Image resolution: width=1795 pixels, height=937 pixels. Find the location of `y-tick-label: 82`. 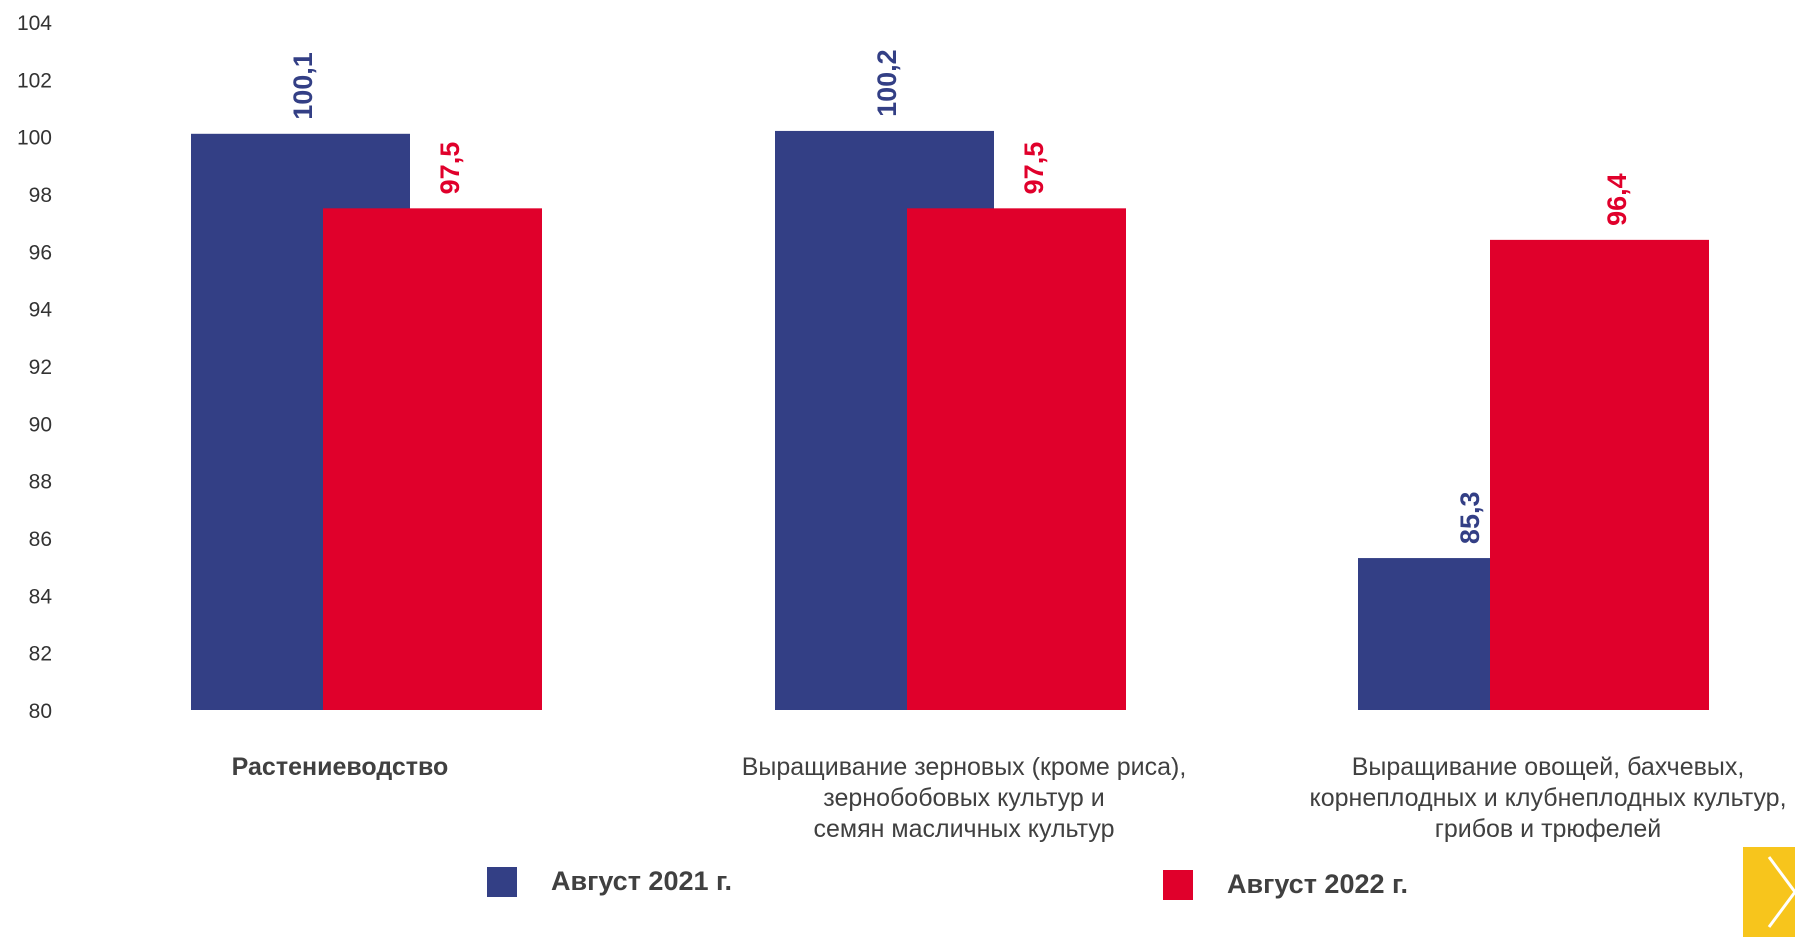

y-tick-label: 82 is located at coordinates (40, 654).